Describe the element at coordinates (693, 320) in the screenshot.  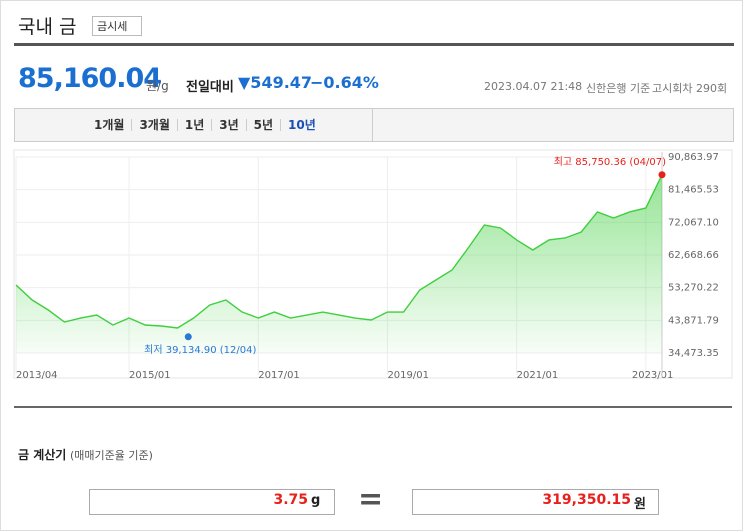
I see `y-tick-label: 43,871.79` at that location.